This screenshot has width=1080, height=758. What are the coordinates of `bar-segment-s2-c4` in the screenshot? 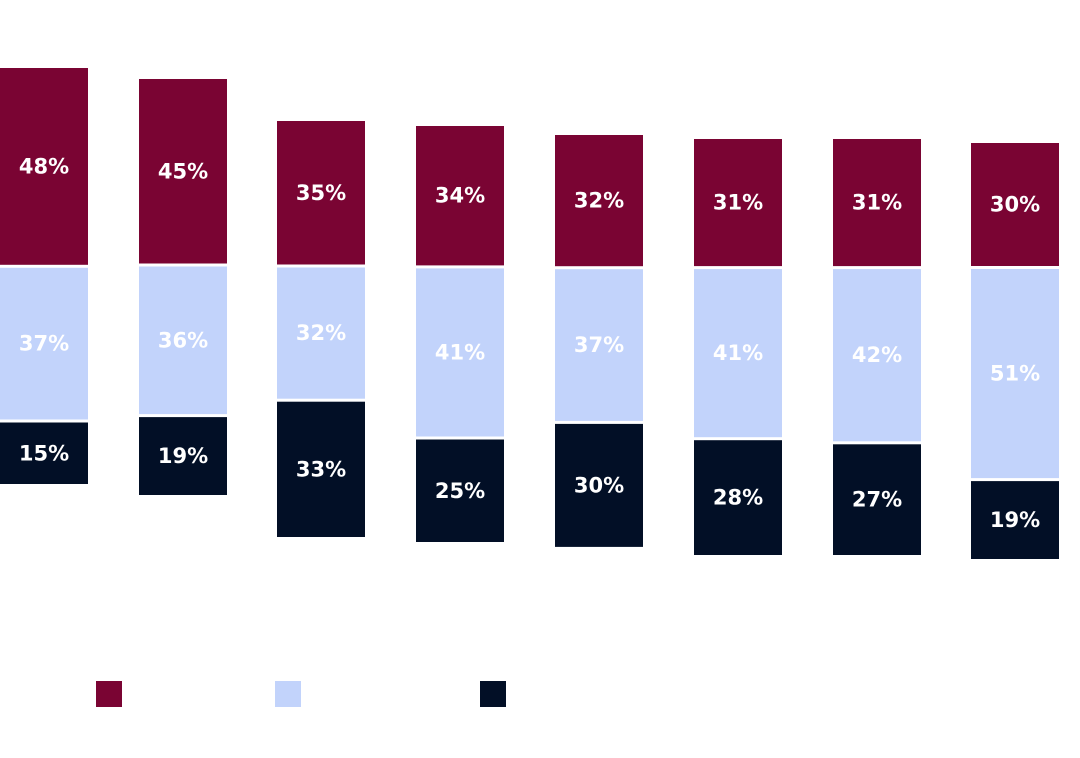 It's located at (460, 352).